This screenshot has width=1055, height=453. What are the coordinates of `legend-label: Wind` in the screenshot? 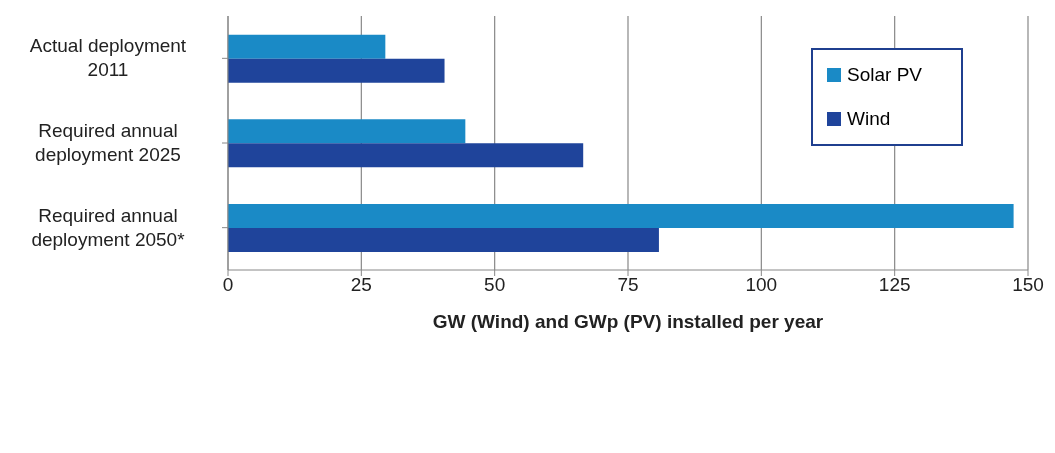 It's located at (869, 119).